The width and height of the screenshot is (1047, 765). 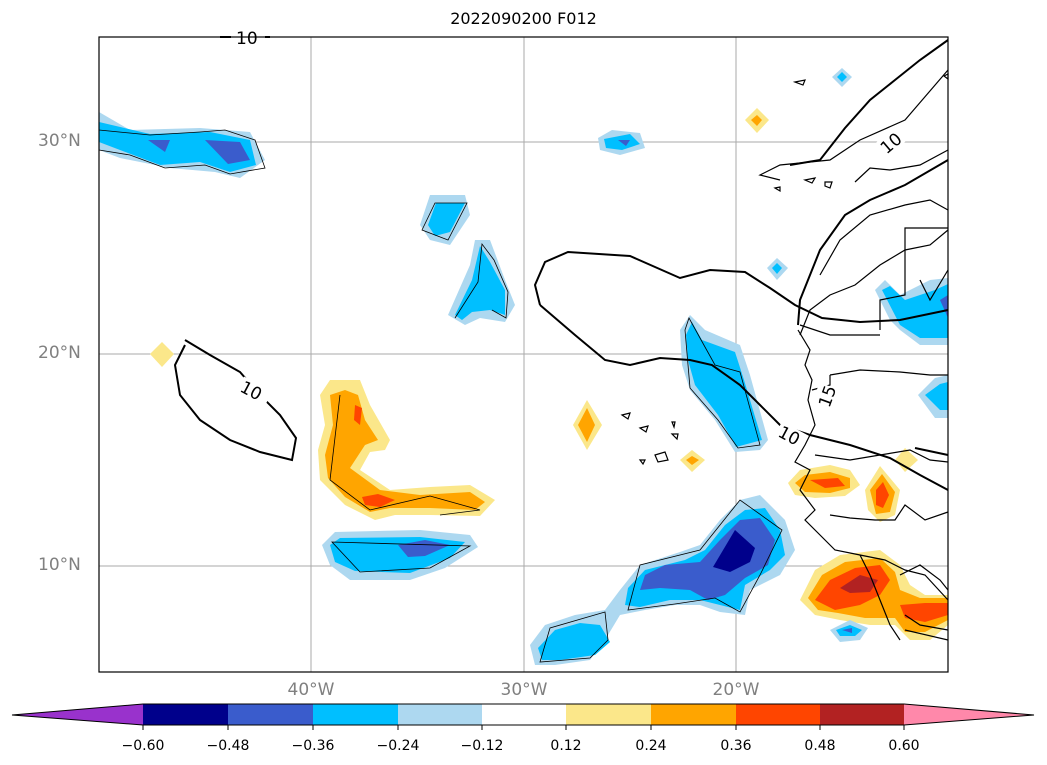 What do you see at coordinates (651, 746) in the screenshot?
I see `colorbar-tick-label: 0.24` at bounding box center [651, 746].